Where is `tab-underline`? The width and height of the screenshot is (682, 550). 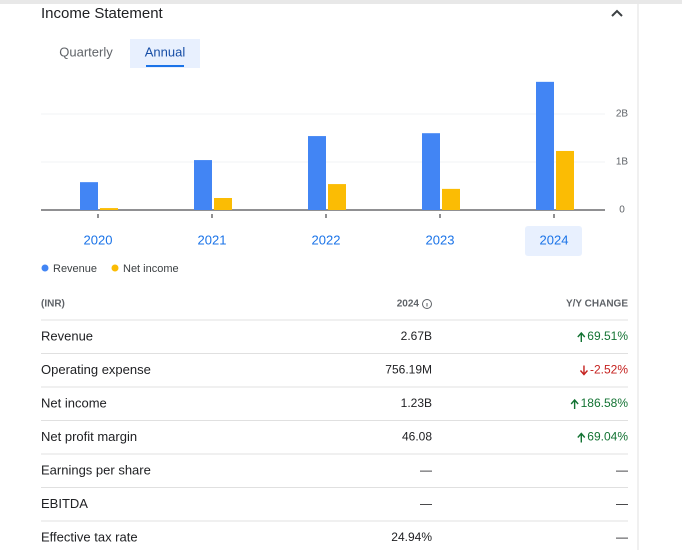 tab-underline is located at coordinates (165, 66).